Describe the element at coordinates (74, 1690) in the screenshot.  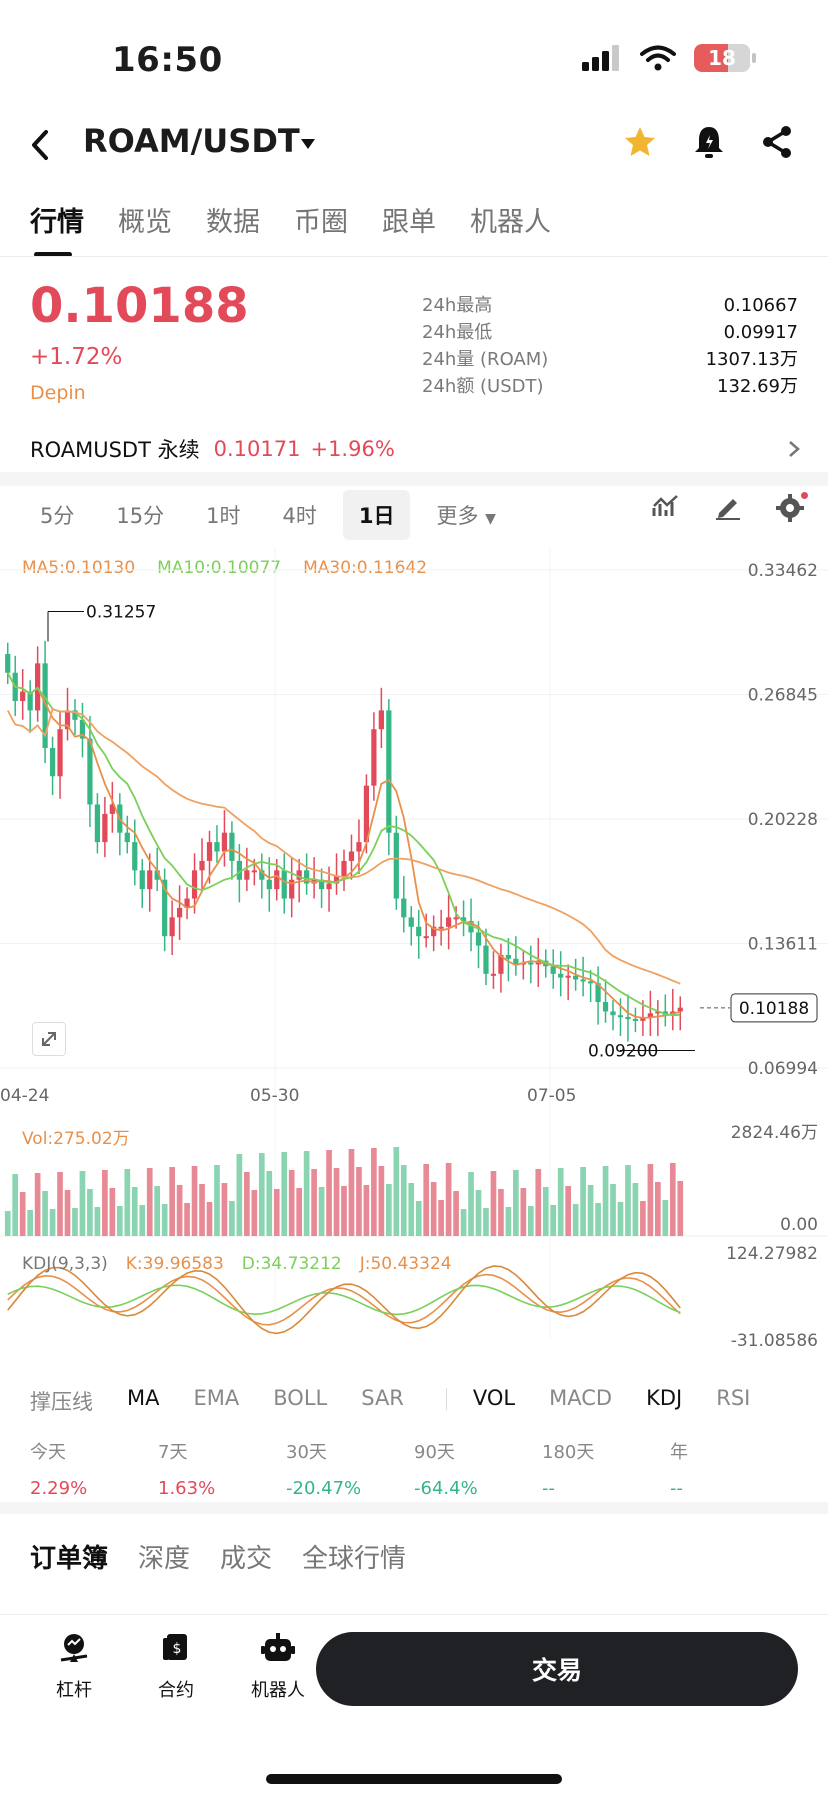
I see `leverage-label: 杠杆` at that location.